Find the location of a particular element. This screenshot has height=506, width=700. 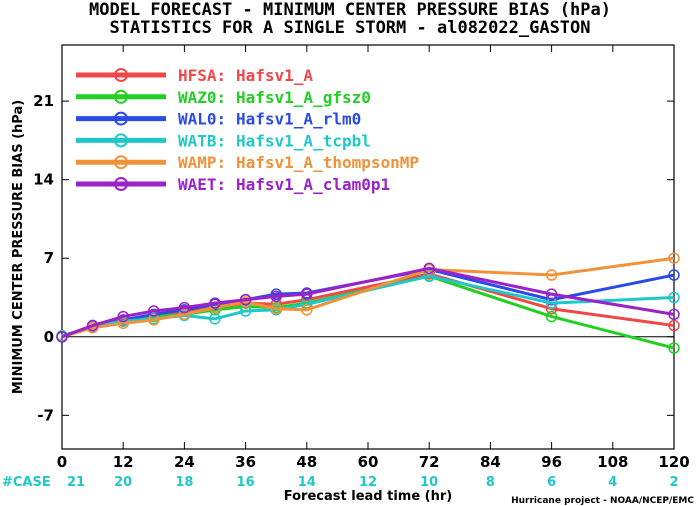

x-tick-label: 0 is located at coordinates (62, 462).